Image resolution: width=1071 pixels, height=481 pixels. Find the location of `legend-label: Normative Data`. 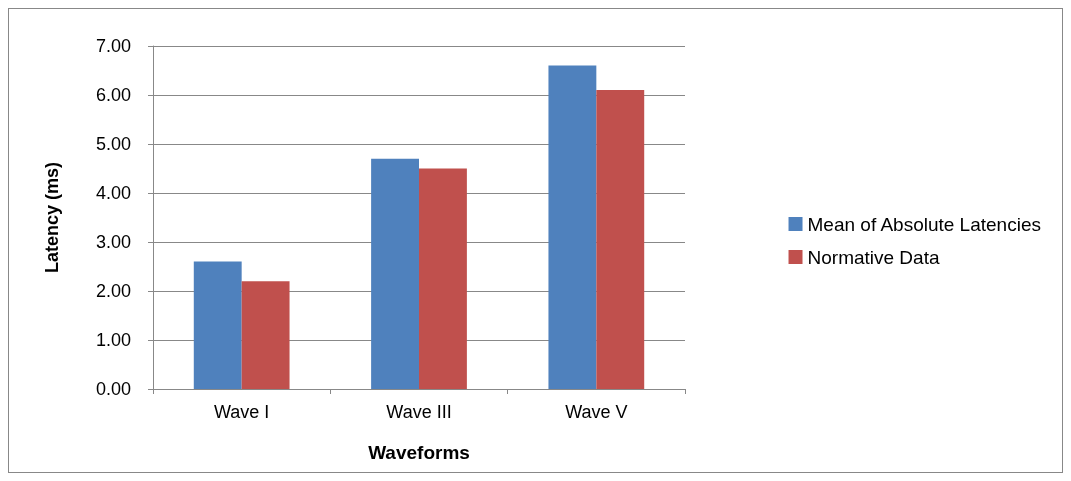

legend-label: Normative Data is located at coordinates (873, 257).